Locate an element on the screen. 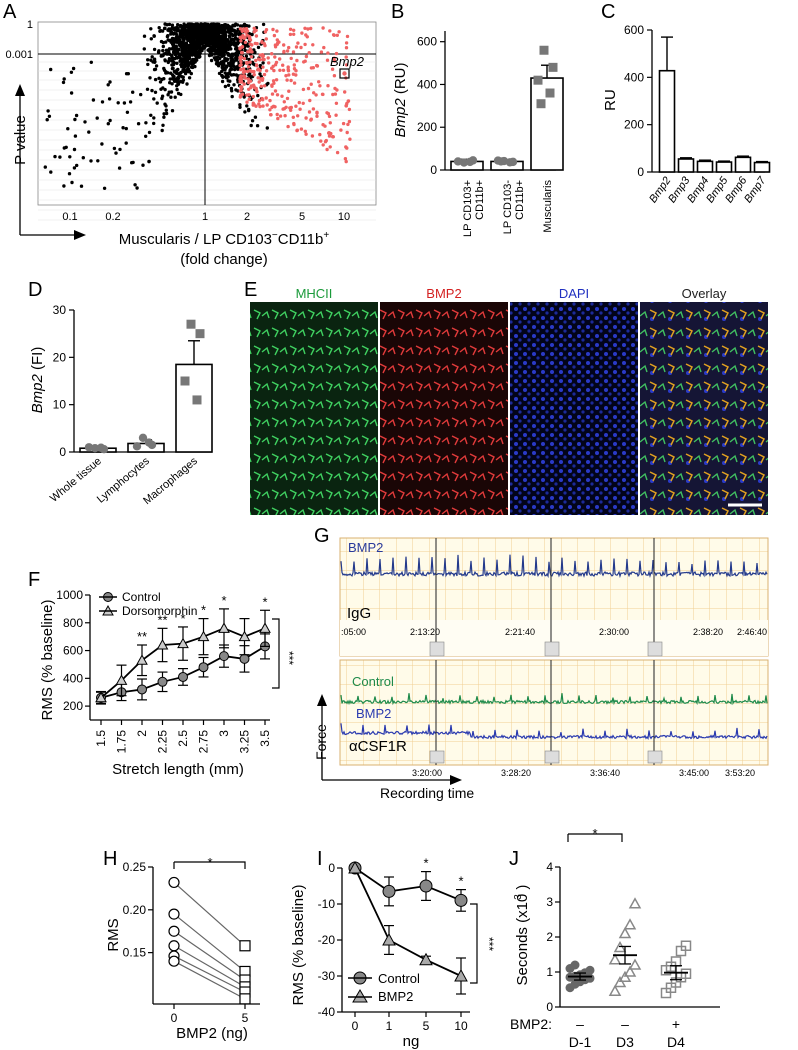 The height and width of the screenshot is (1050, 798). data-point-bmp2 is located at coordinates (355, 867).